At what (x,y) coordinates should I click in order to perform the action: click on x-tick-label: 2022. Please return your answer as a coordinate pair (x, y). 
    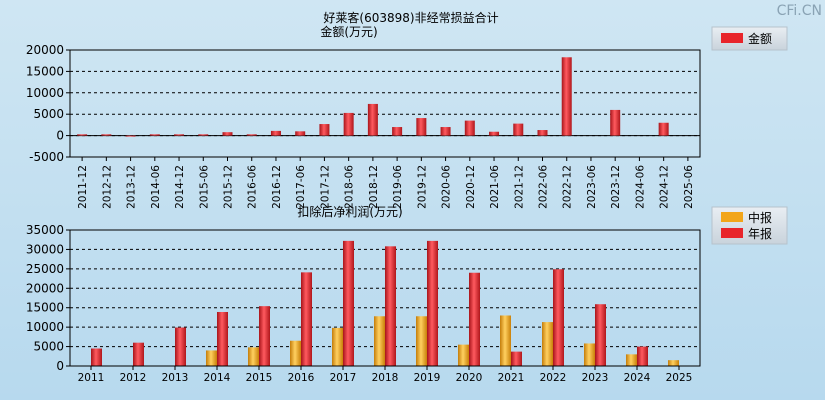
    Looking at the image, I should click on (553, 378).